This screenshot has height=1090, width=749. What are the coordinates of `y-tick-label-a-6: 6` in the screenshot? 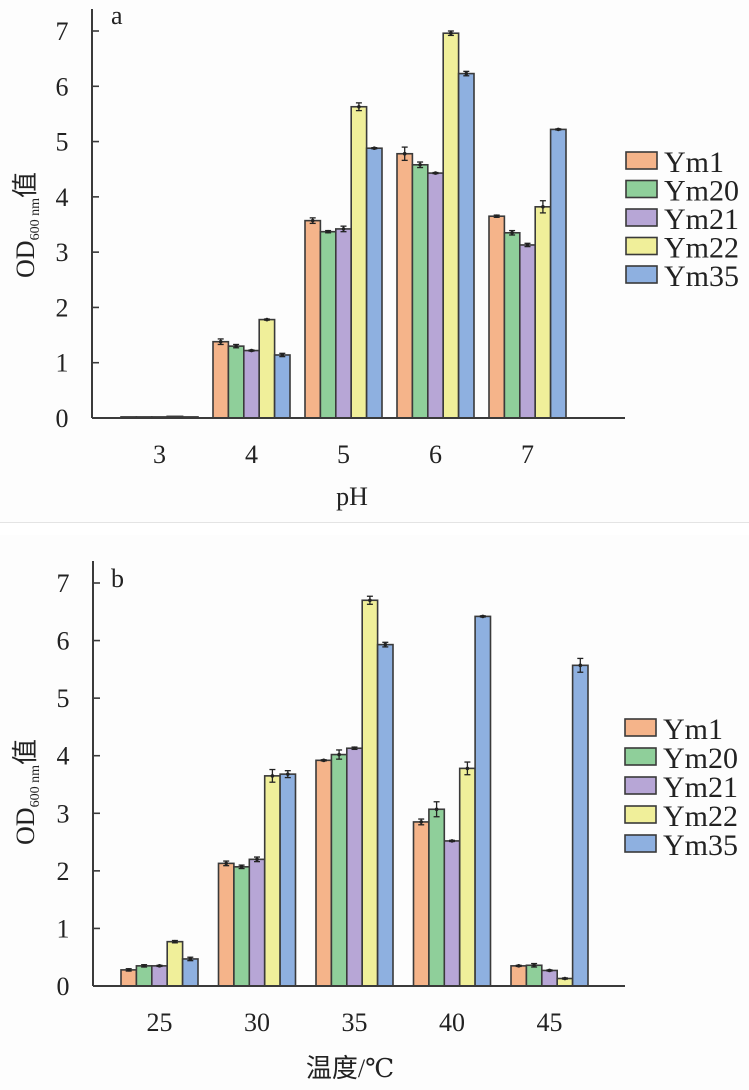 It's located at (62, 86).